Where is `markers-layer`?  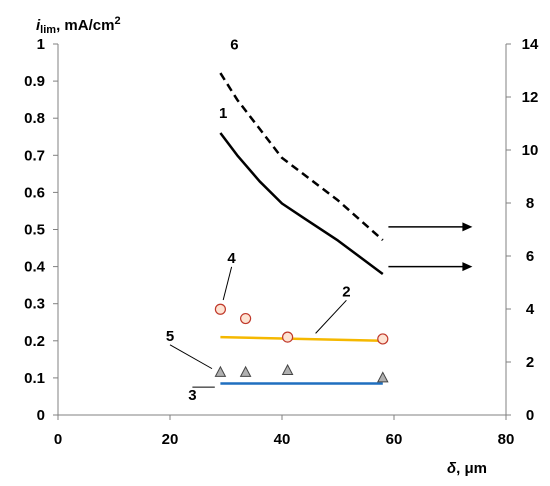
markers-layer is located at coordinates (301, 343).